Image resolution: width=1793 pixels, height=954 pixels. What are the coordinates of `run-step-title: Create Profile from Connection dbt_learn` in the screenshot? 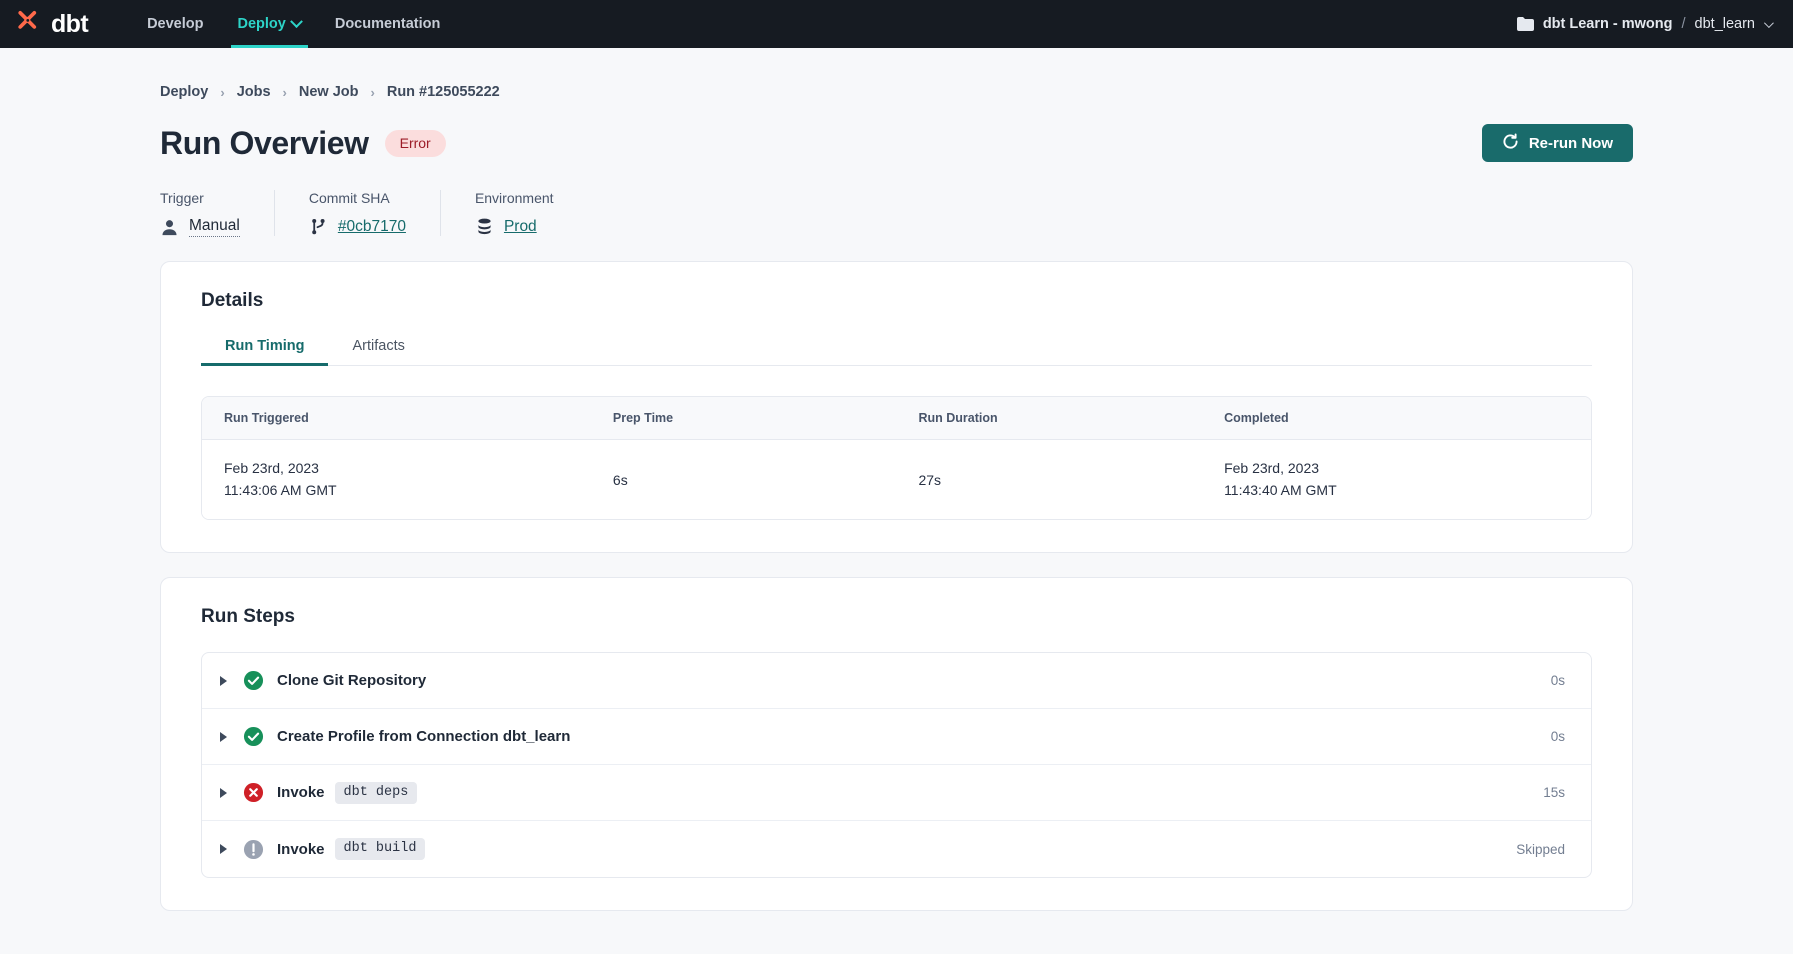 It's located at (424, 737).